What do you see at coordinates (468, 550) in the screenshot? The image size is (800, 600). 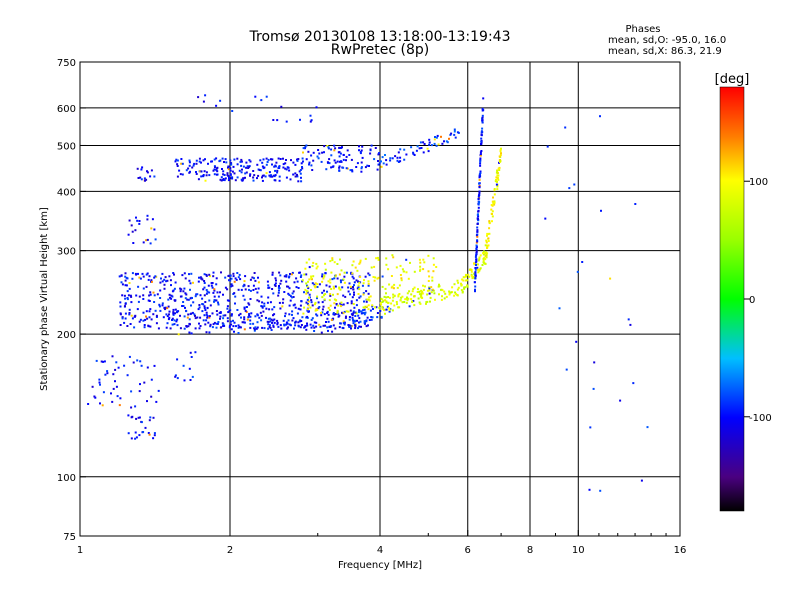 I see `x-tick-label: 6` at bounding box center [468, 550].